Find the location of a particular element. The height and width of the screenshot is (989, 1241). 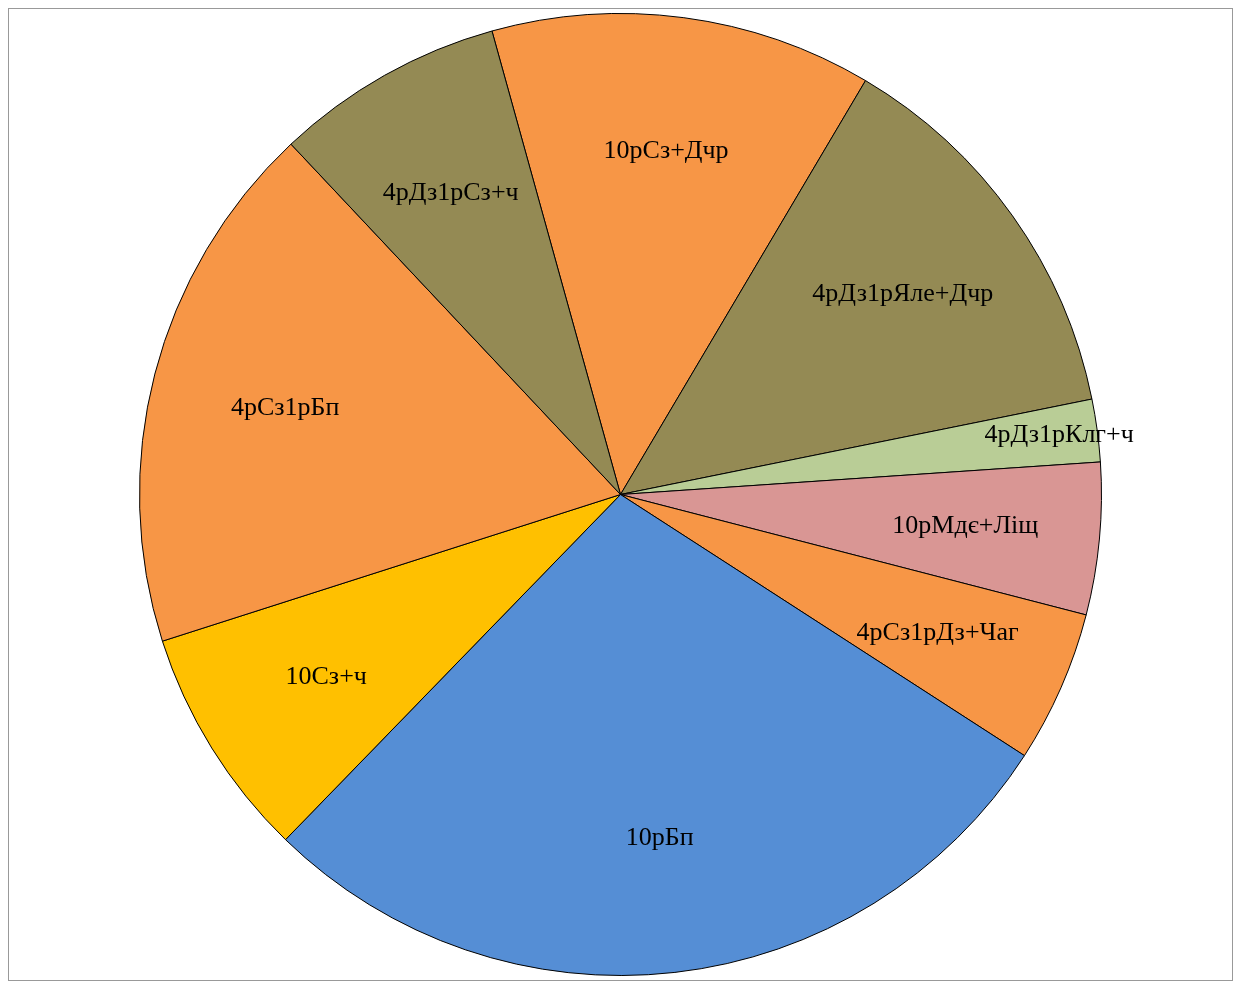

slice-label: 4рДз1рСз+ч is located at coordinates (450, 191).